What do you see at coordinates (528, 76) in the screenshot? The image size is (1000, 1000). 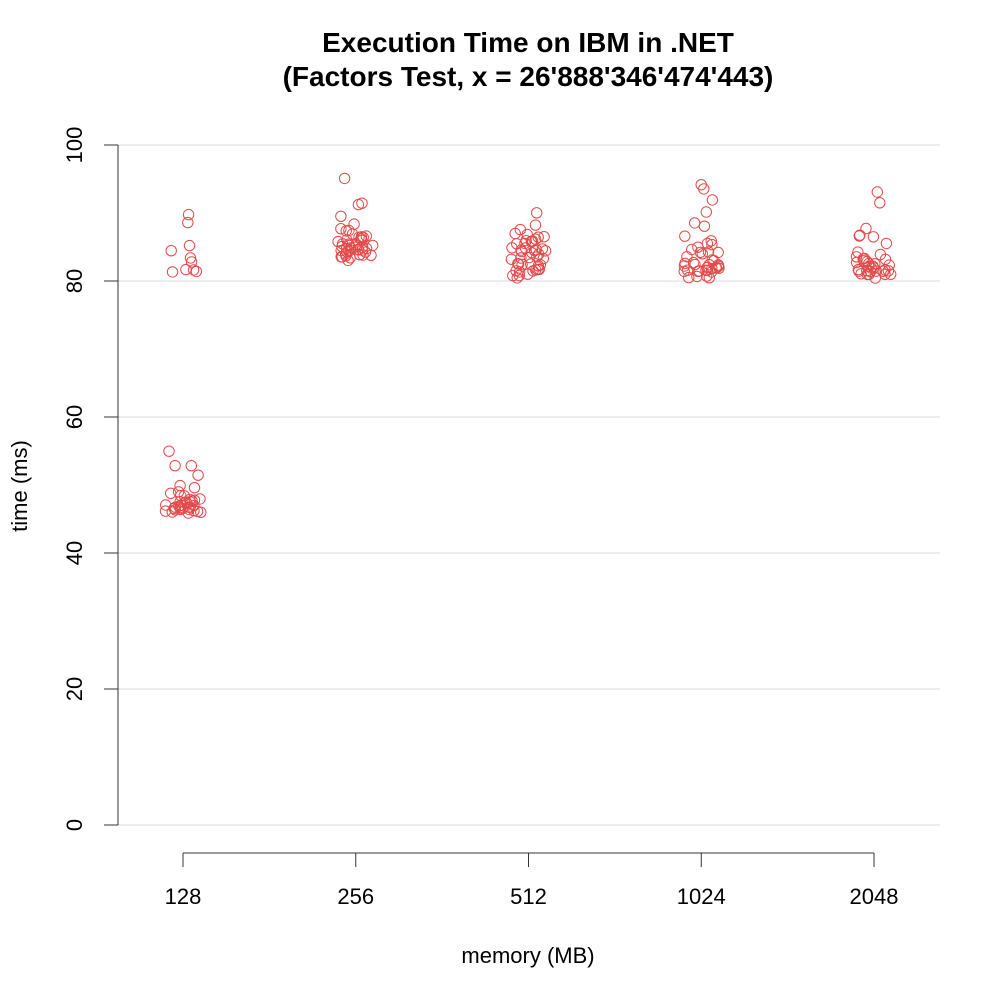 I see `chart-subtitle: (Factors Test, x = 26'888'346'474'443)` at bounding box center [528, 76].